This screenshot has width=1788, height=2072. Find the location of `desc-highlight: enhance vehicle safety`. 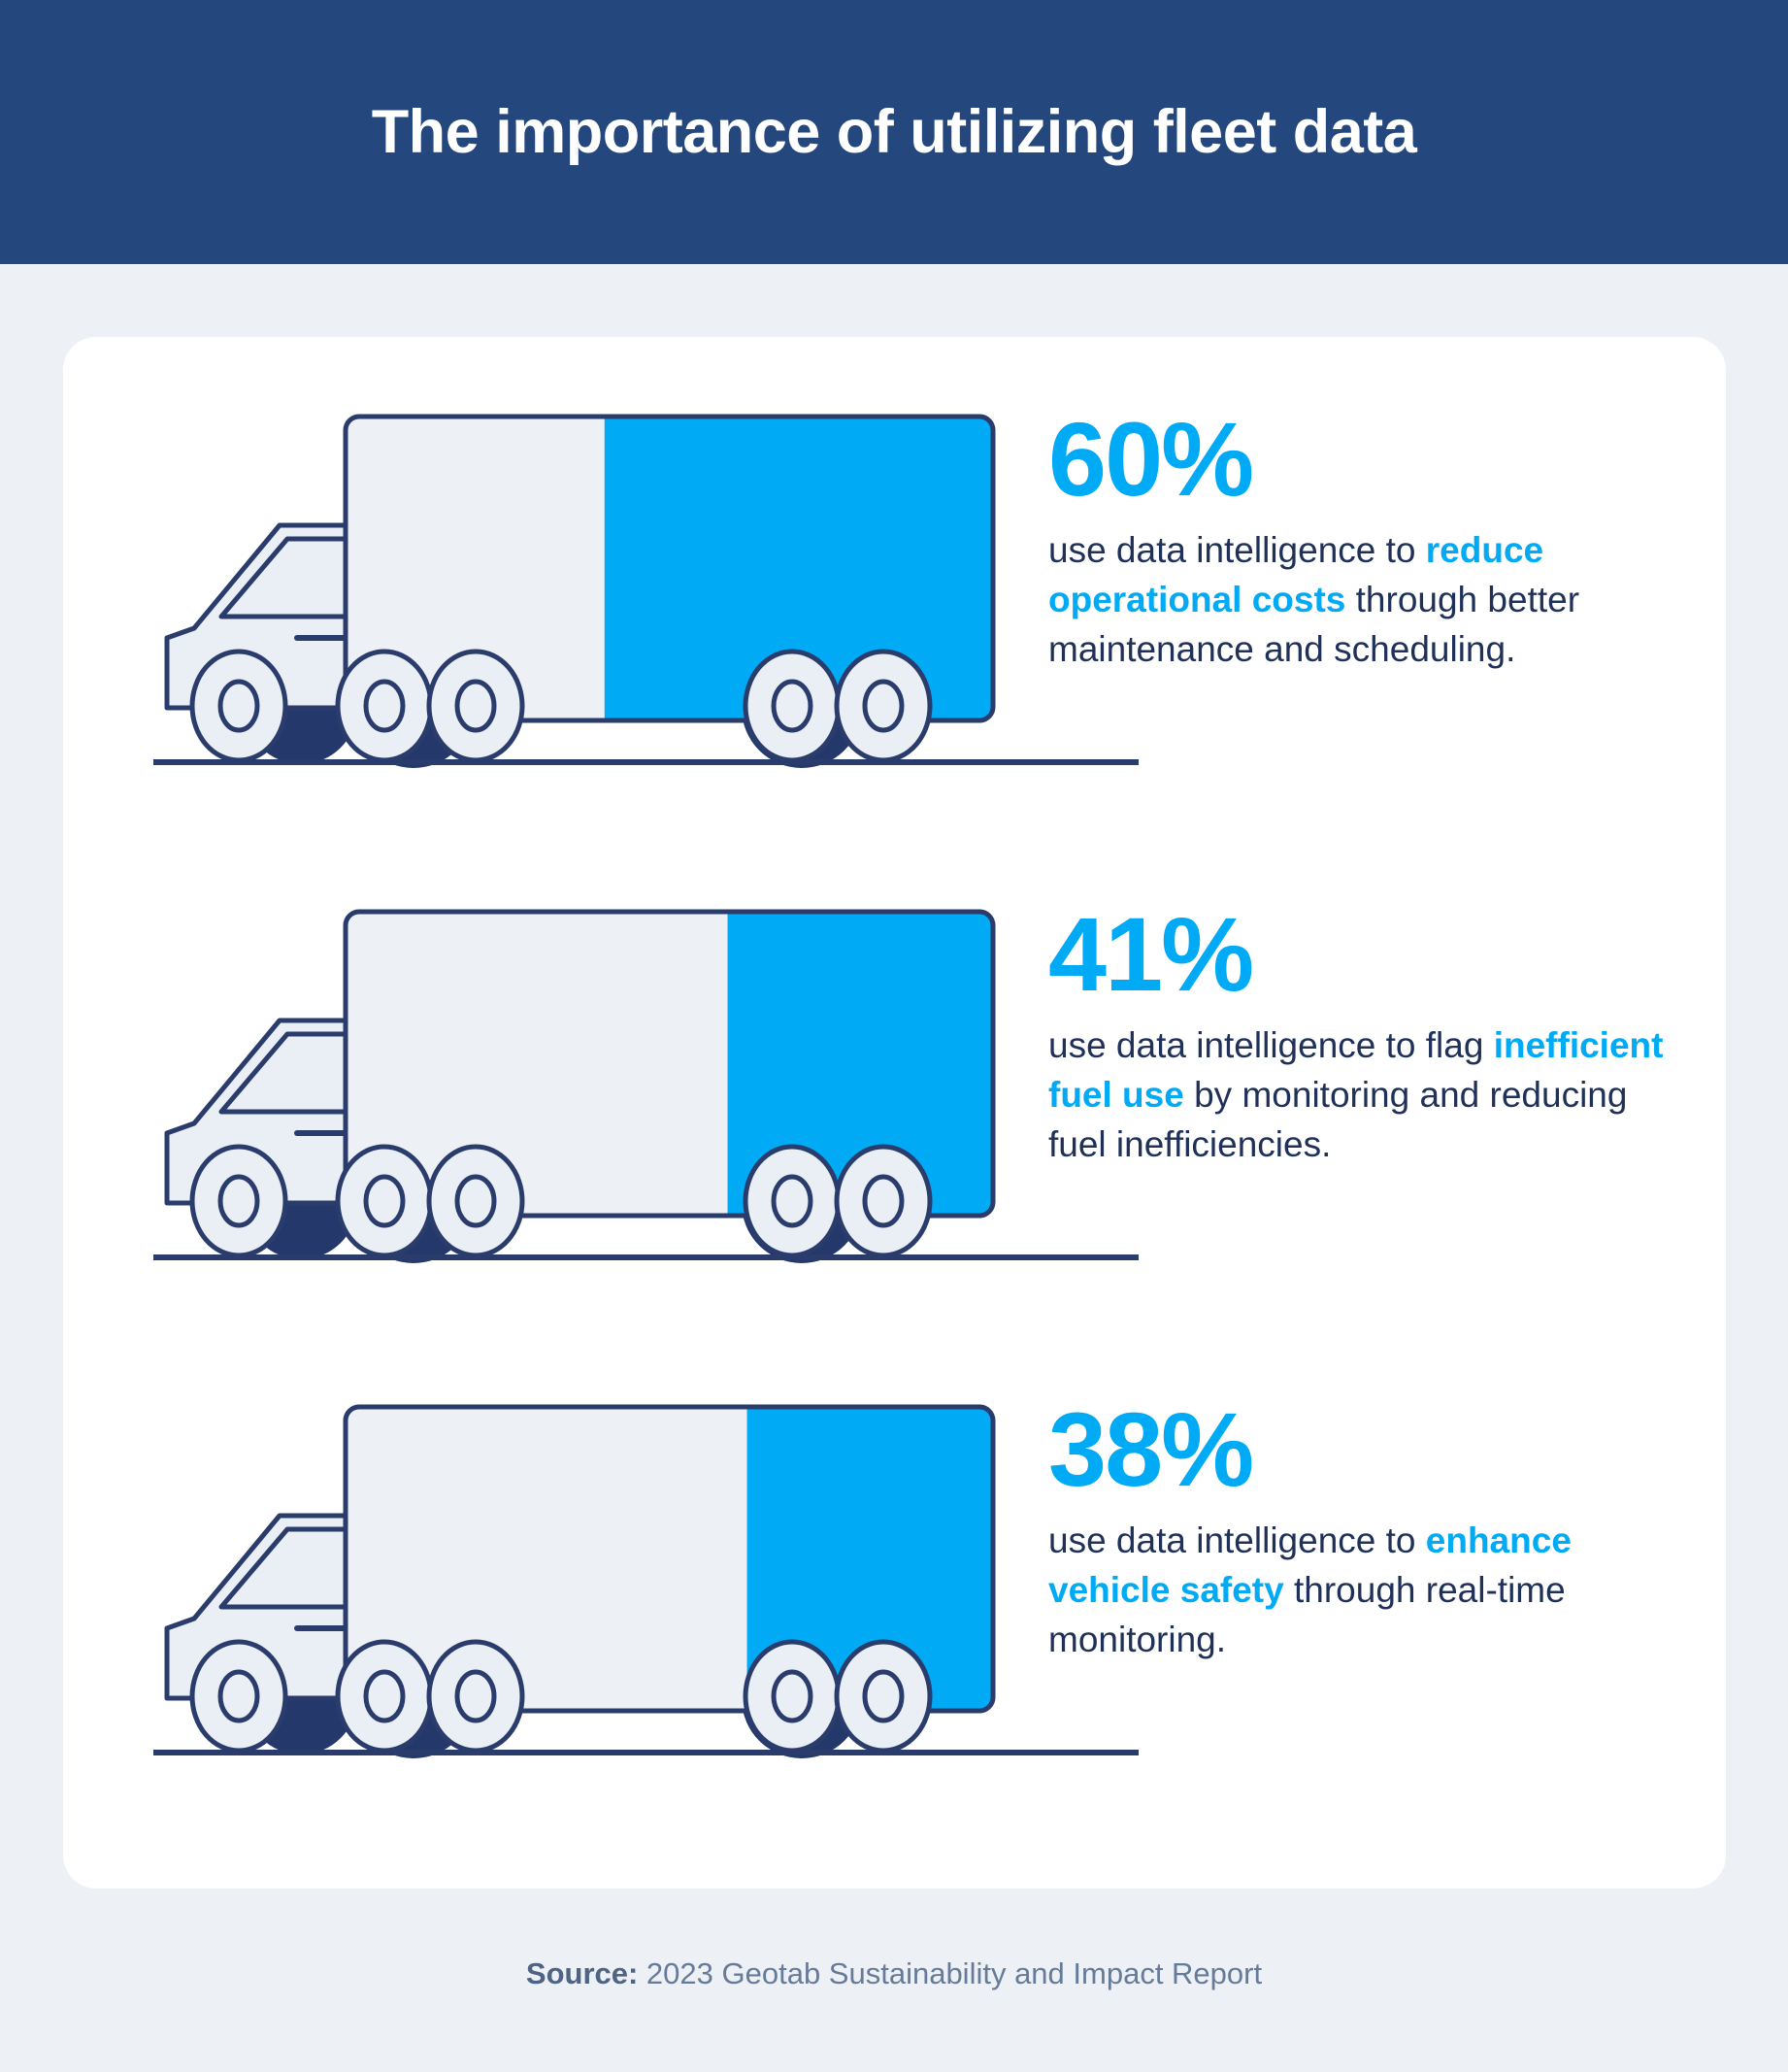

desc-highlight: enhance vehicle safety is located at coordinates (1310, 1566).